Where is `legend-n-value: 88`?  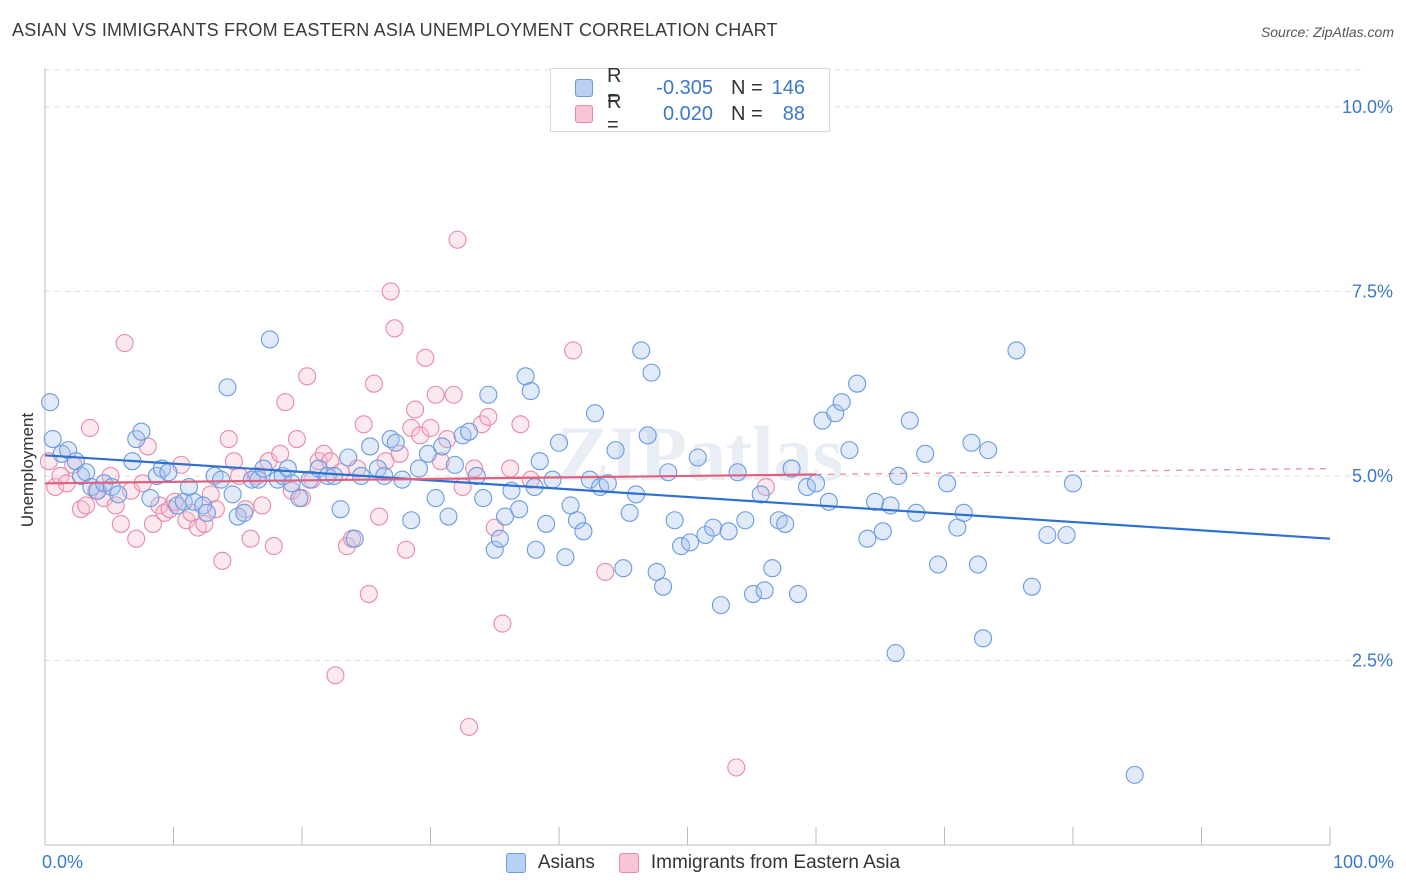 legend-n-value: 88 is located at coordinates (793, 113).